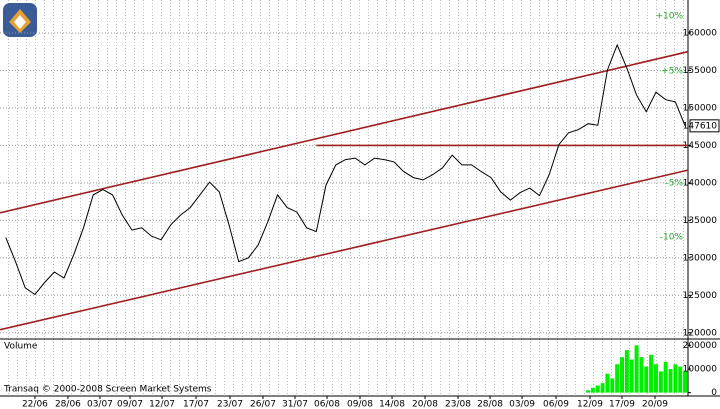 The height and width of the screenshot is (409, 720). Describe the element at coordinates (490, 404) in the screenshot. I see `x-tick-label: 28/08` at that location.